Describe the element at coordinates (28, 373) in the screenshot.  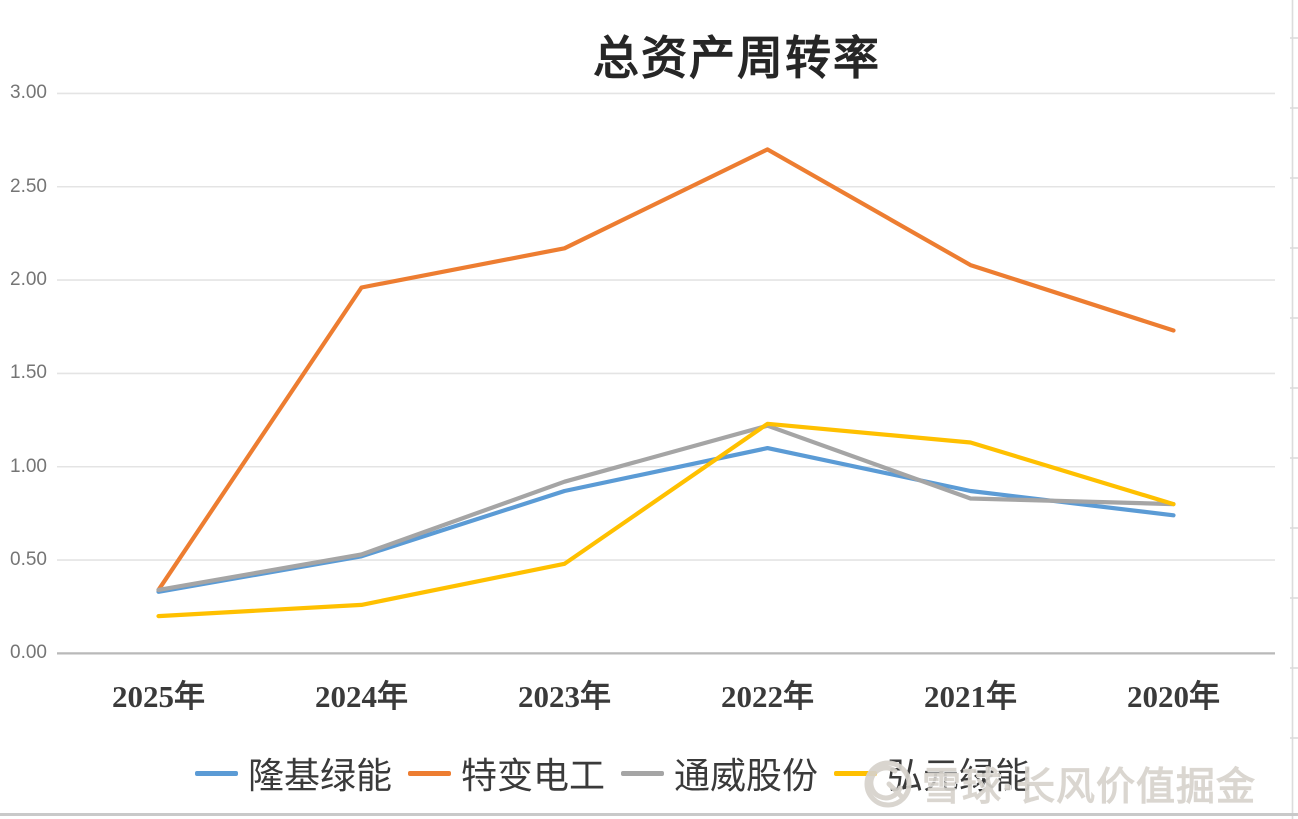
I see `y-tick-label: 1.50` at that location.